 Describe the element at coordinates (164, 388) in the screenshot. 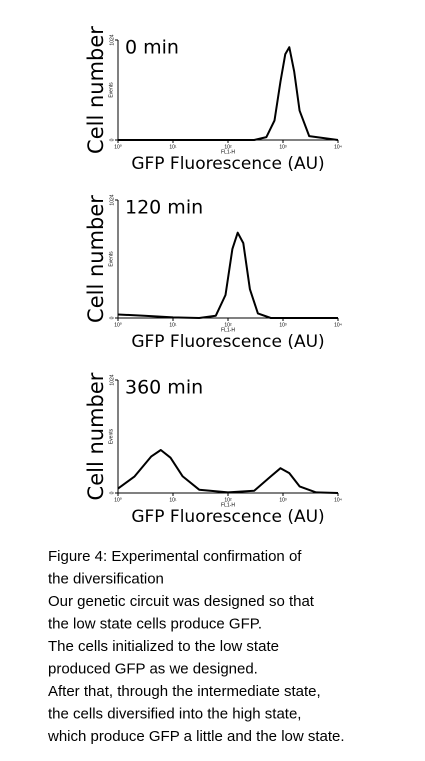

I see `panel-label: 360 min` at that location.